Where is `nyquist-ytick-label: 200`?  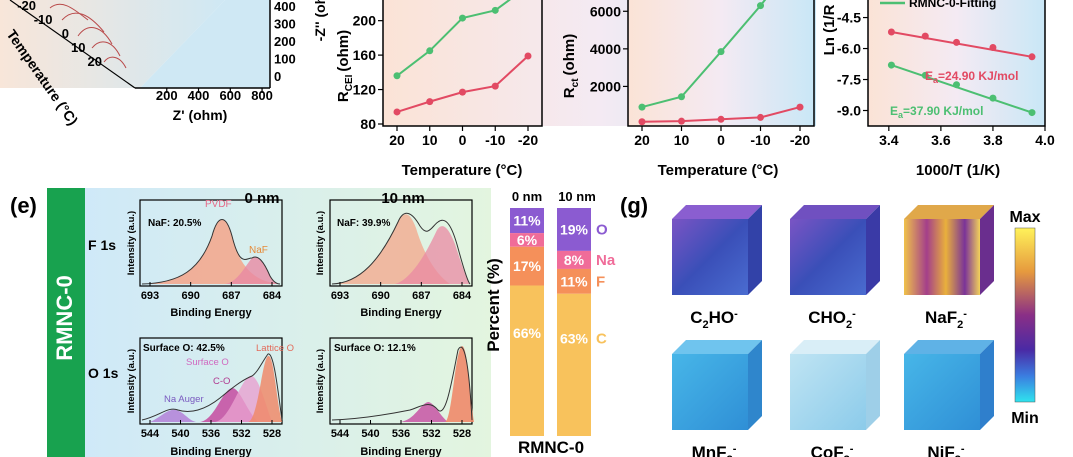
nyquist-ytick-label: 200 is located at coordinates (285, 41).